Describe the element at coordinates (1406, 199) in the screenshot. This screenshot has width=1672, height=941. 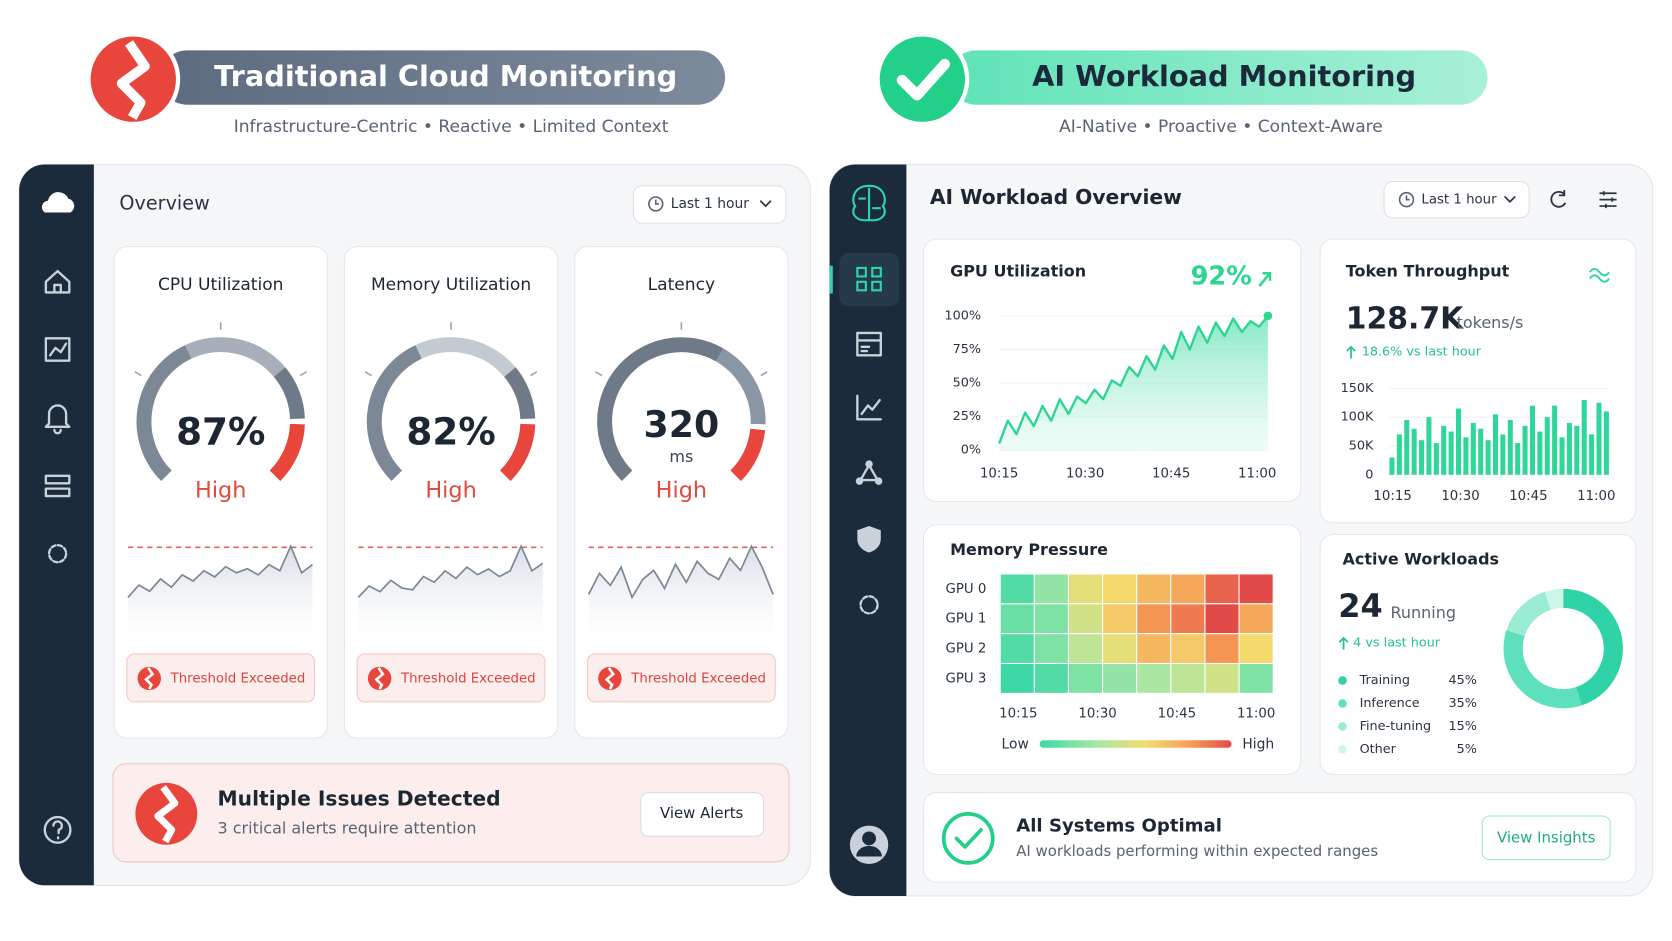
I see `clock-icon` at that location.